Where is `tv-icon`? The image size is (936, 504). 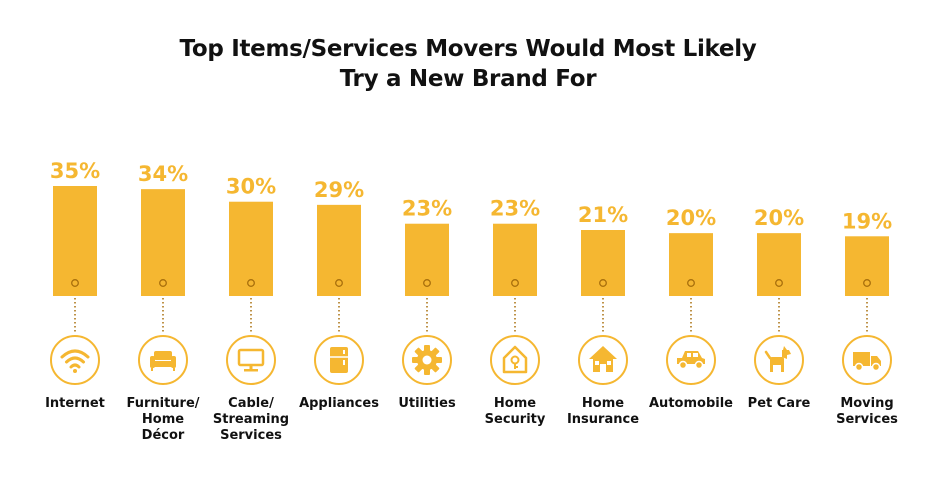
tv-icon is located at coordinates (251, 360).